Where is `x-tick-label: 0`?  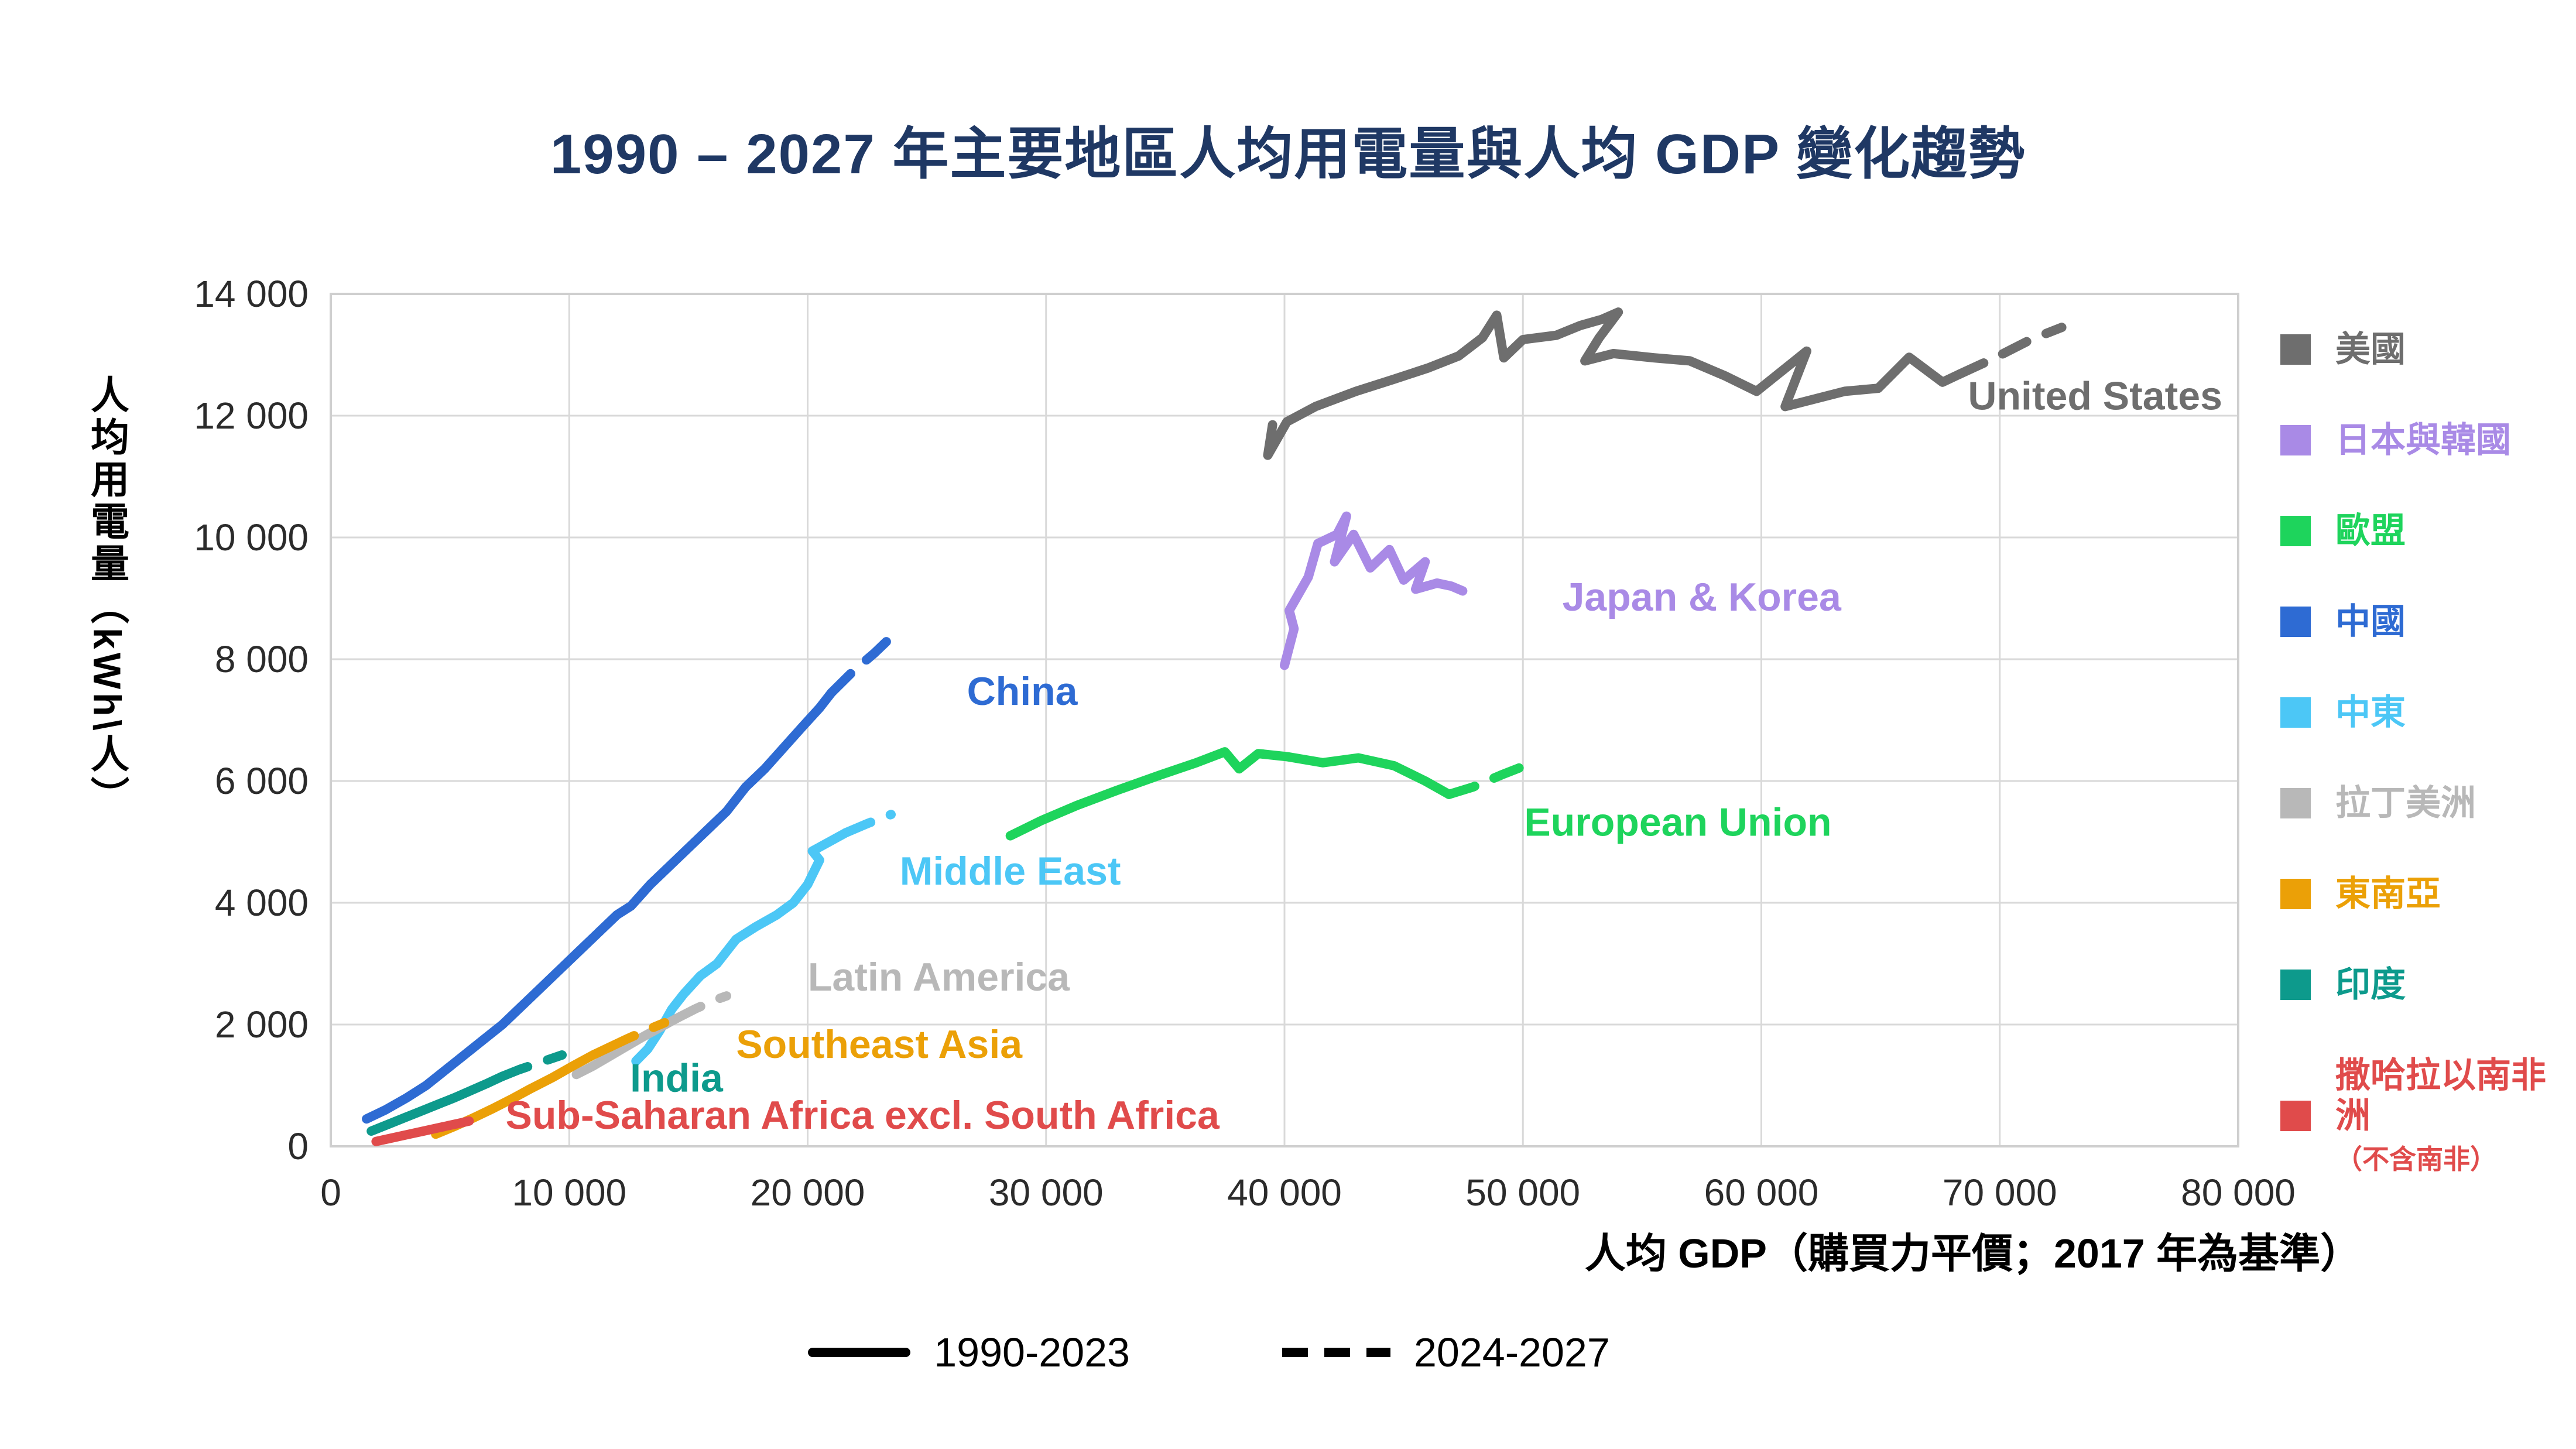
x-tick-label: 0 is located at coordinates (330, 1192).